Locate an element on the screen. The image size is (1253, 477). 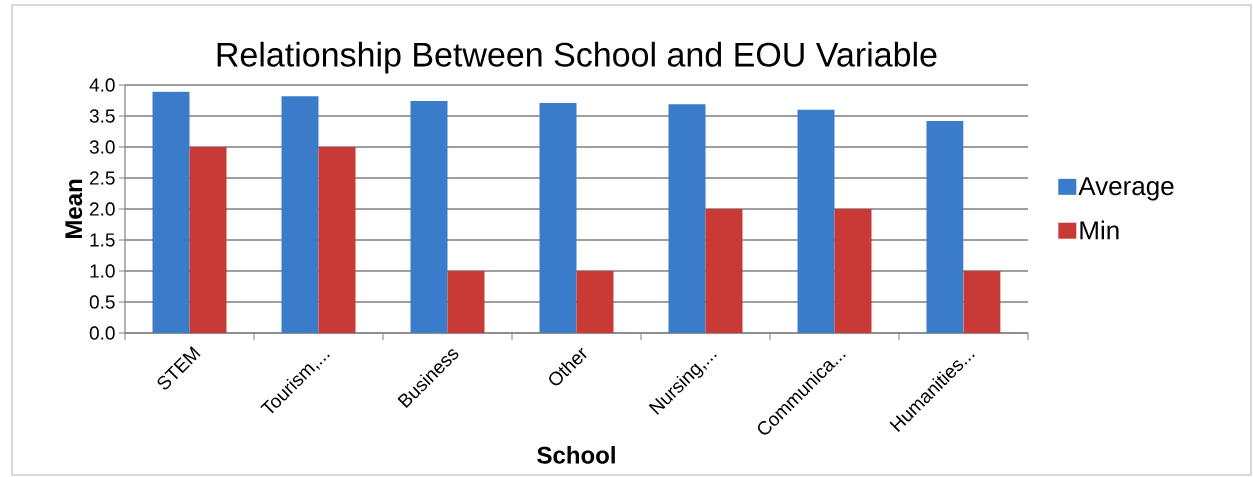
y-tick-label: 3.0 is located at coordinates (102, 147).